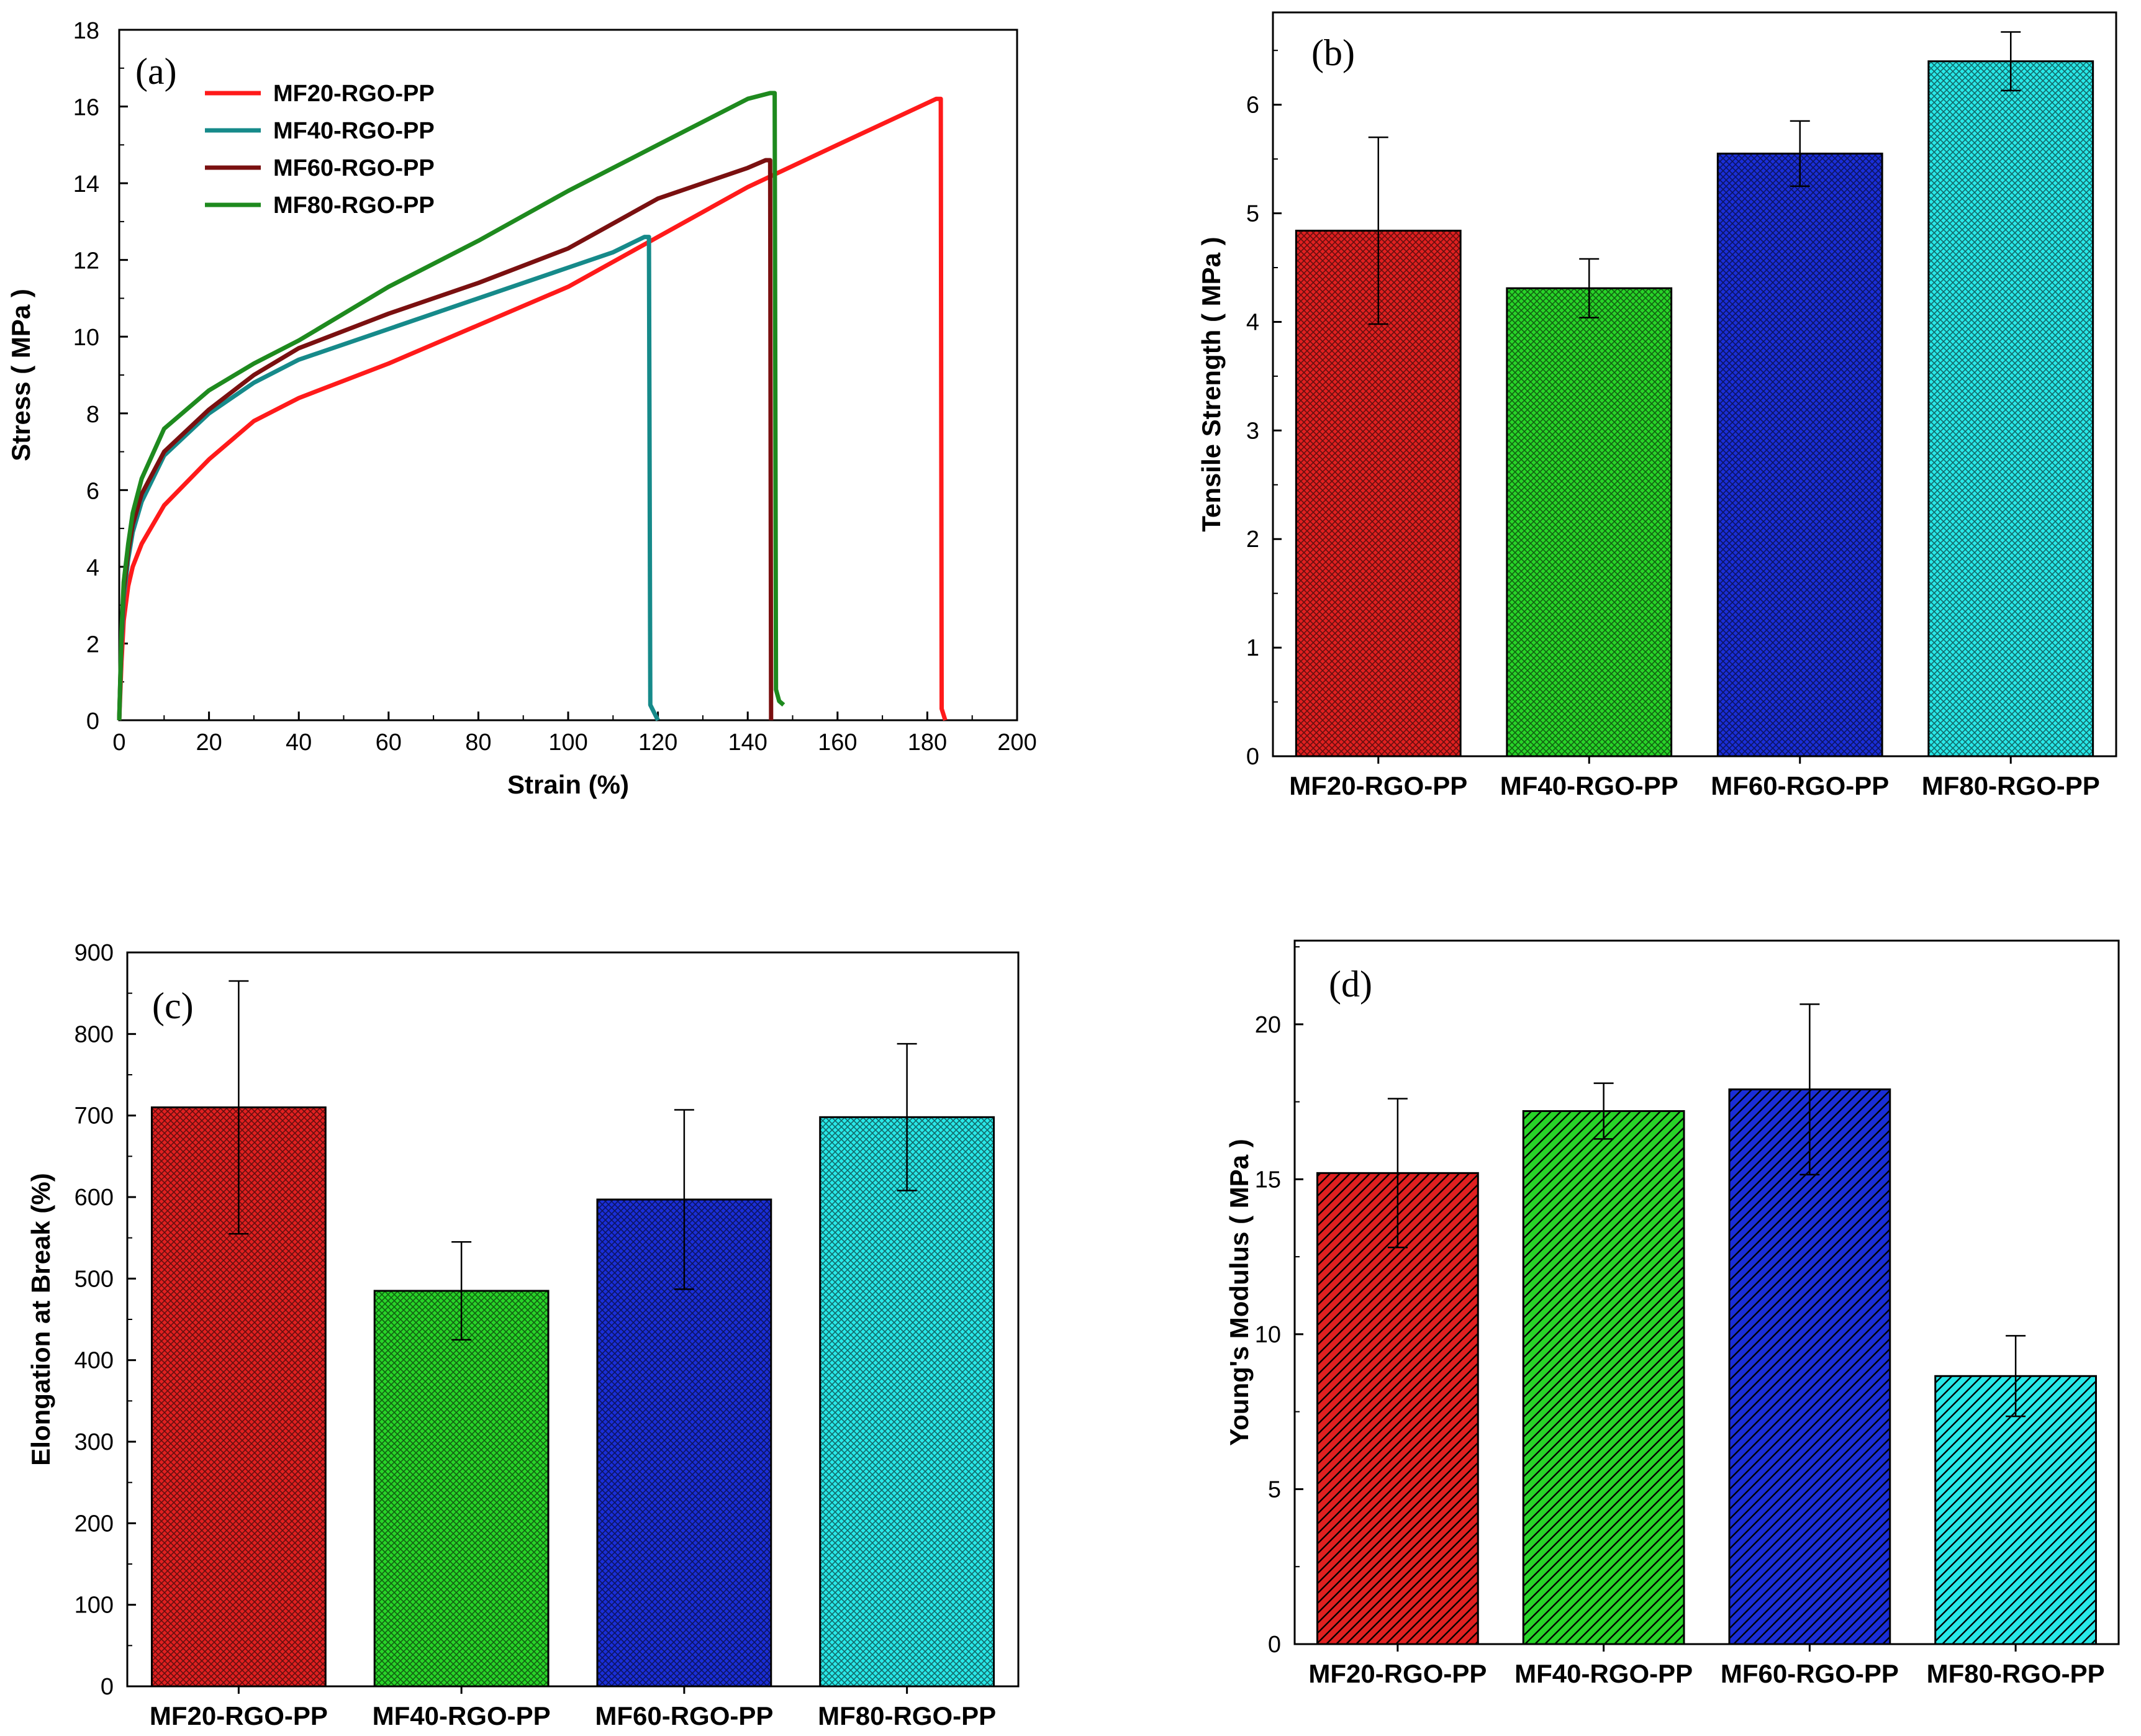  Describe the element at coordinates (118, 743) in the screenshot. I see `x-tick-label: 0` at that location.